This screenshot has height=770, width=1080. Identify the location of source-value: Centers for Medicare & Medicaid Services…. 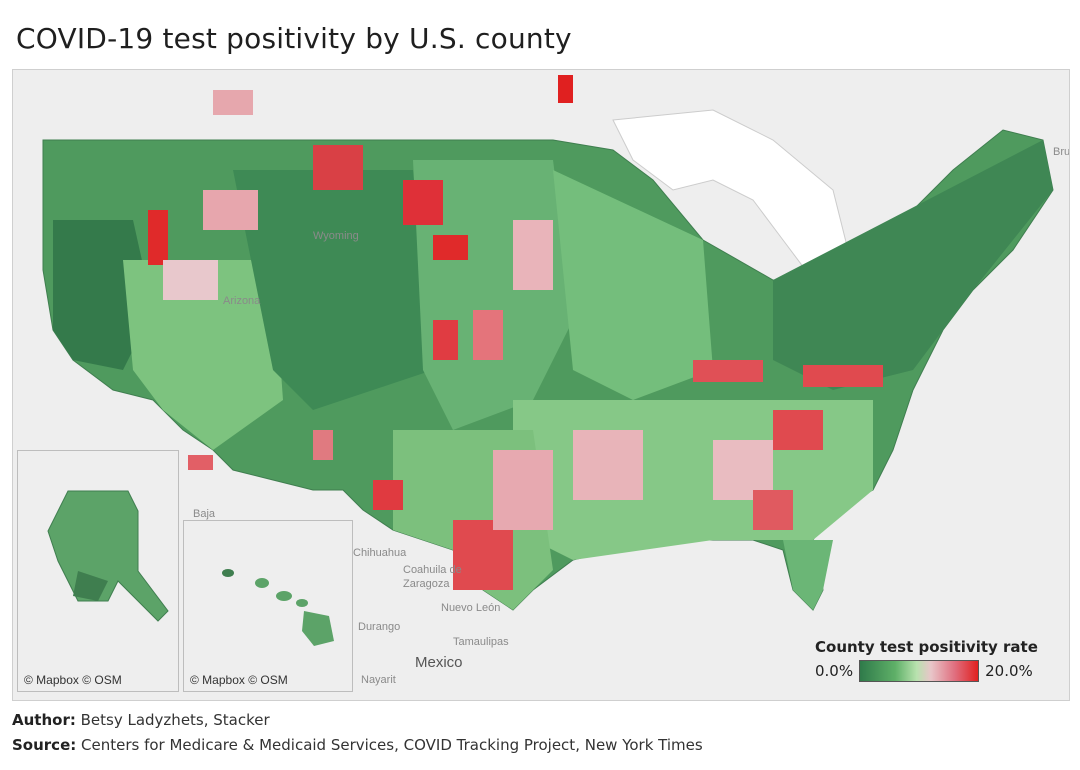
(392, 745).